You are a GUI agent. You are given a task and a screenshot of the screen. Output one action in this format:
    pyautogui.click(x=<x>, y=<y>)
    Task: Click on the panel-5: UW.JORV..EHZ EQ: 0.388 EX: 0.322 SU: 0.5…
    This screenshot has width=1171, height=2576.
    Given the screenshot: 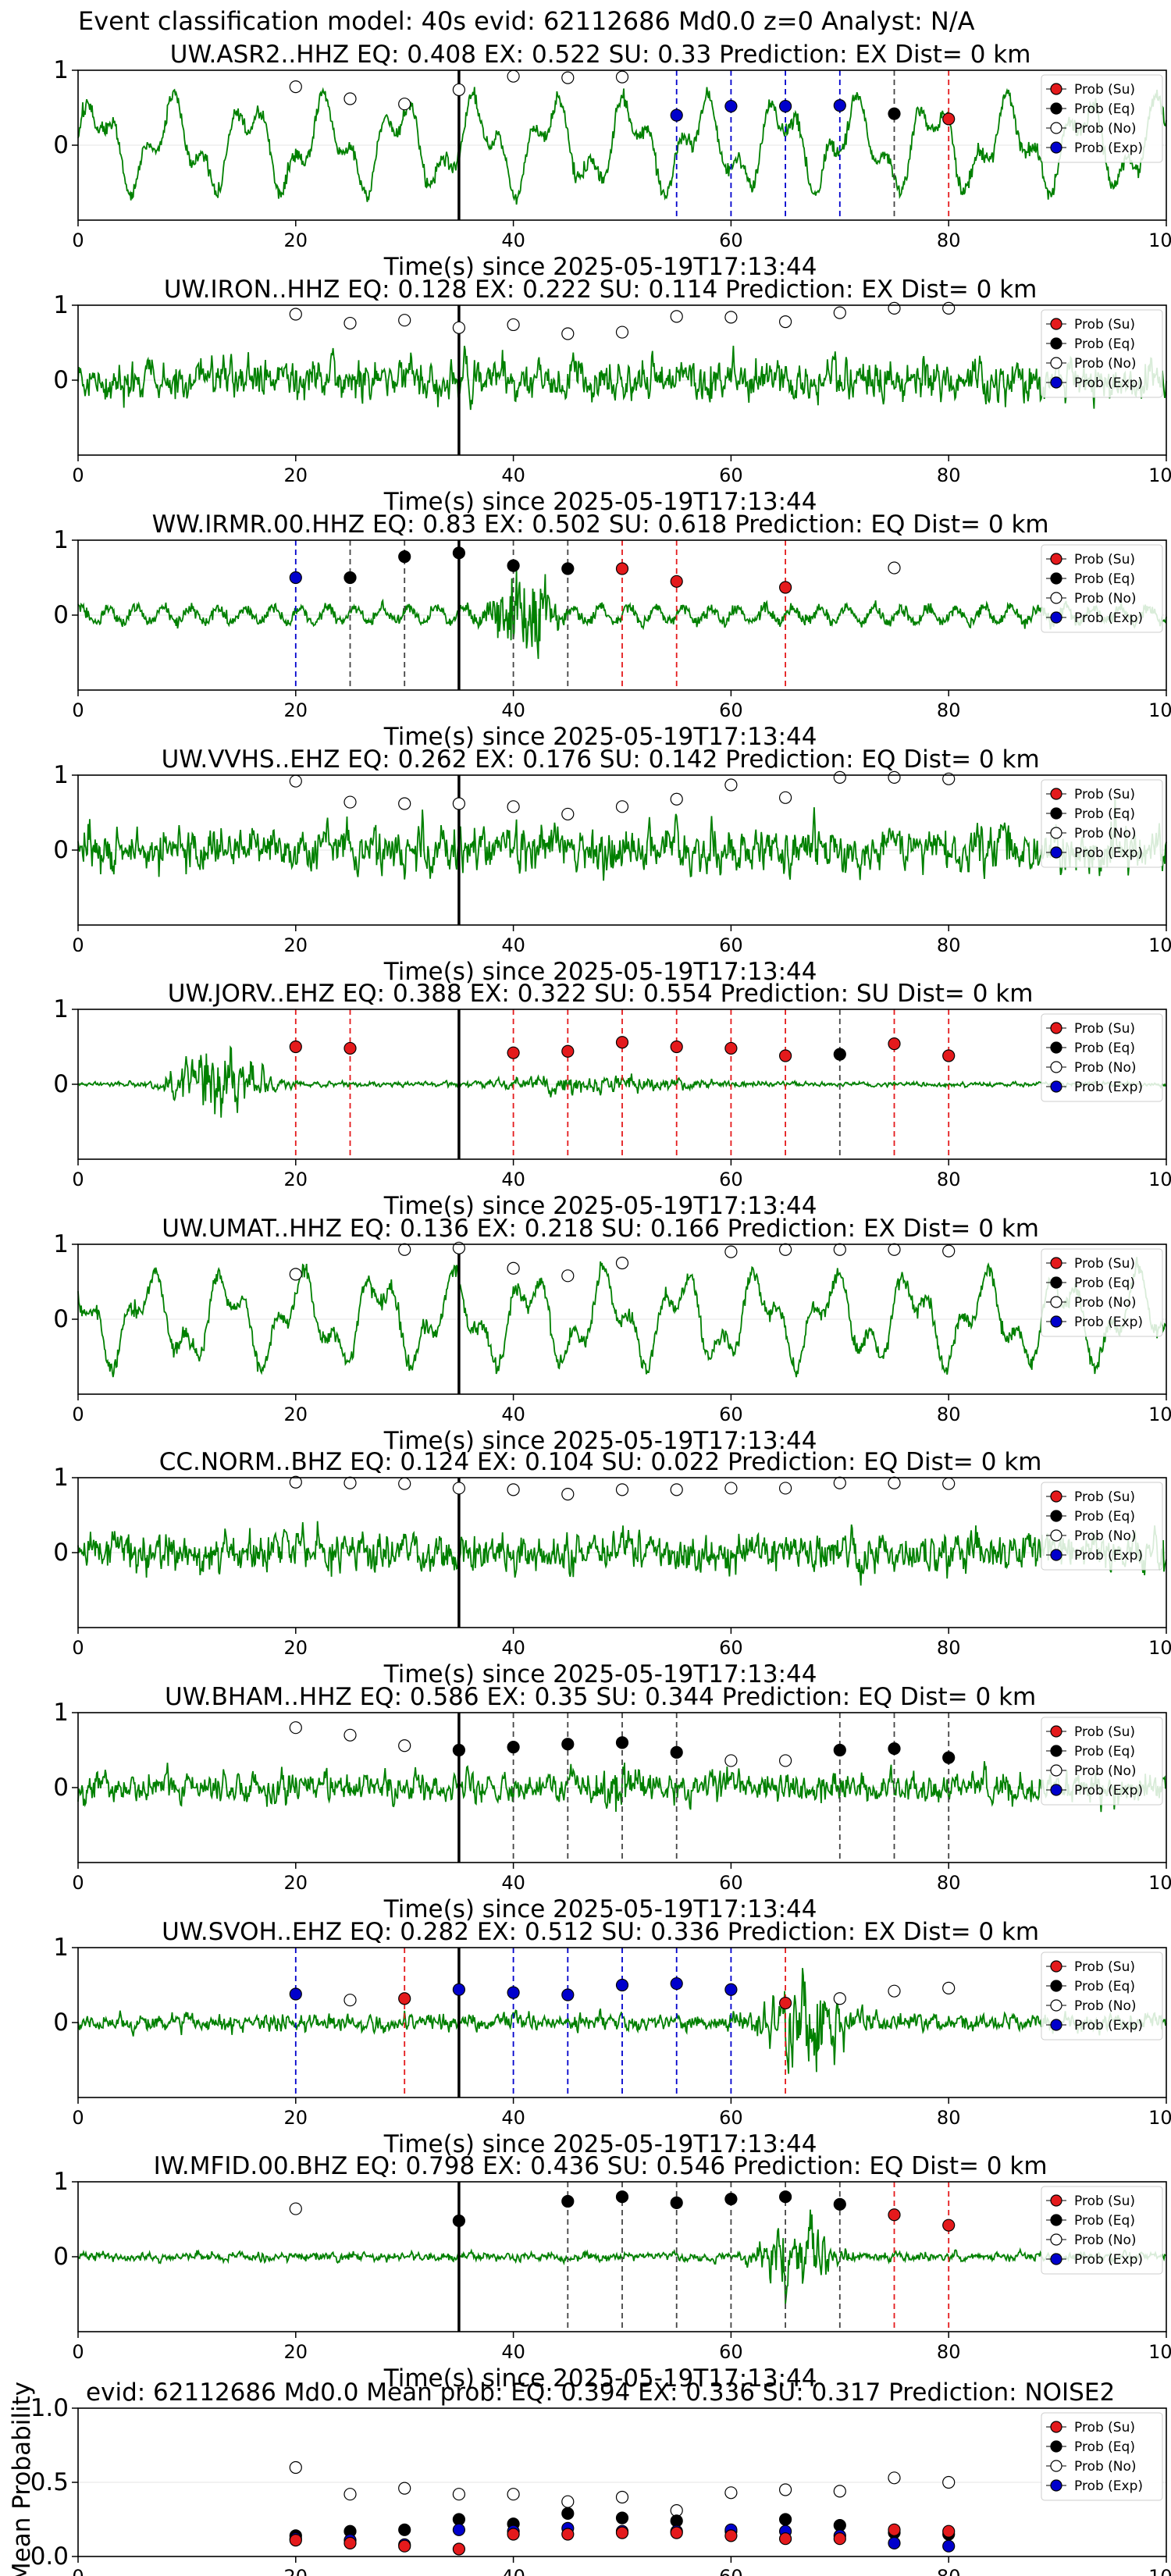 What is the action you would take?
    pyautogui.click(x=612, y=1100)
    